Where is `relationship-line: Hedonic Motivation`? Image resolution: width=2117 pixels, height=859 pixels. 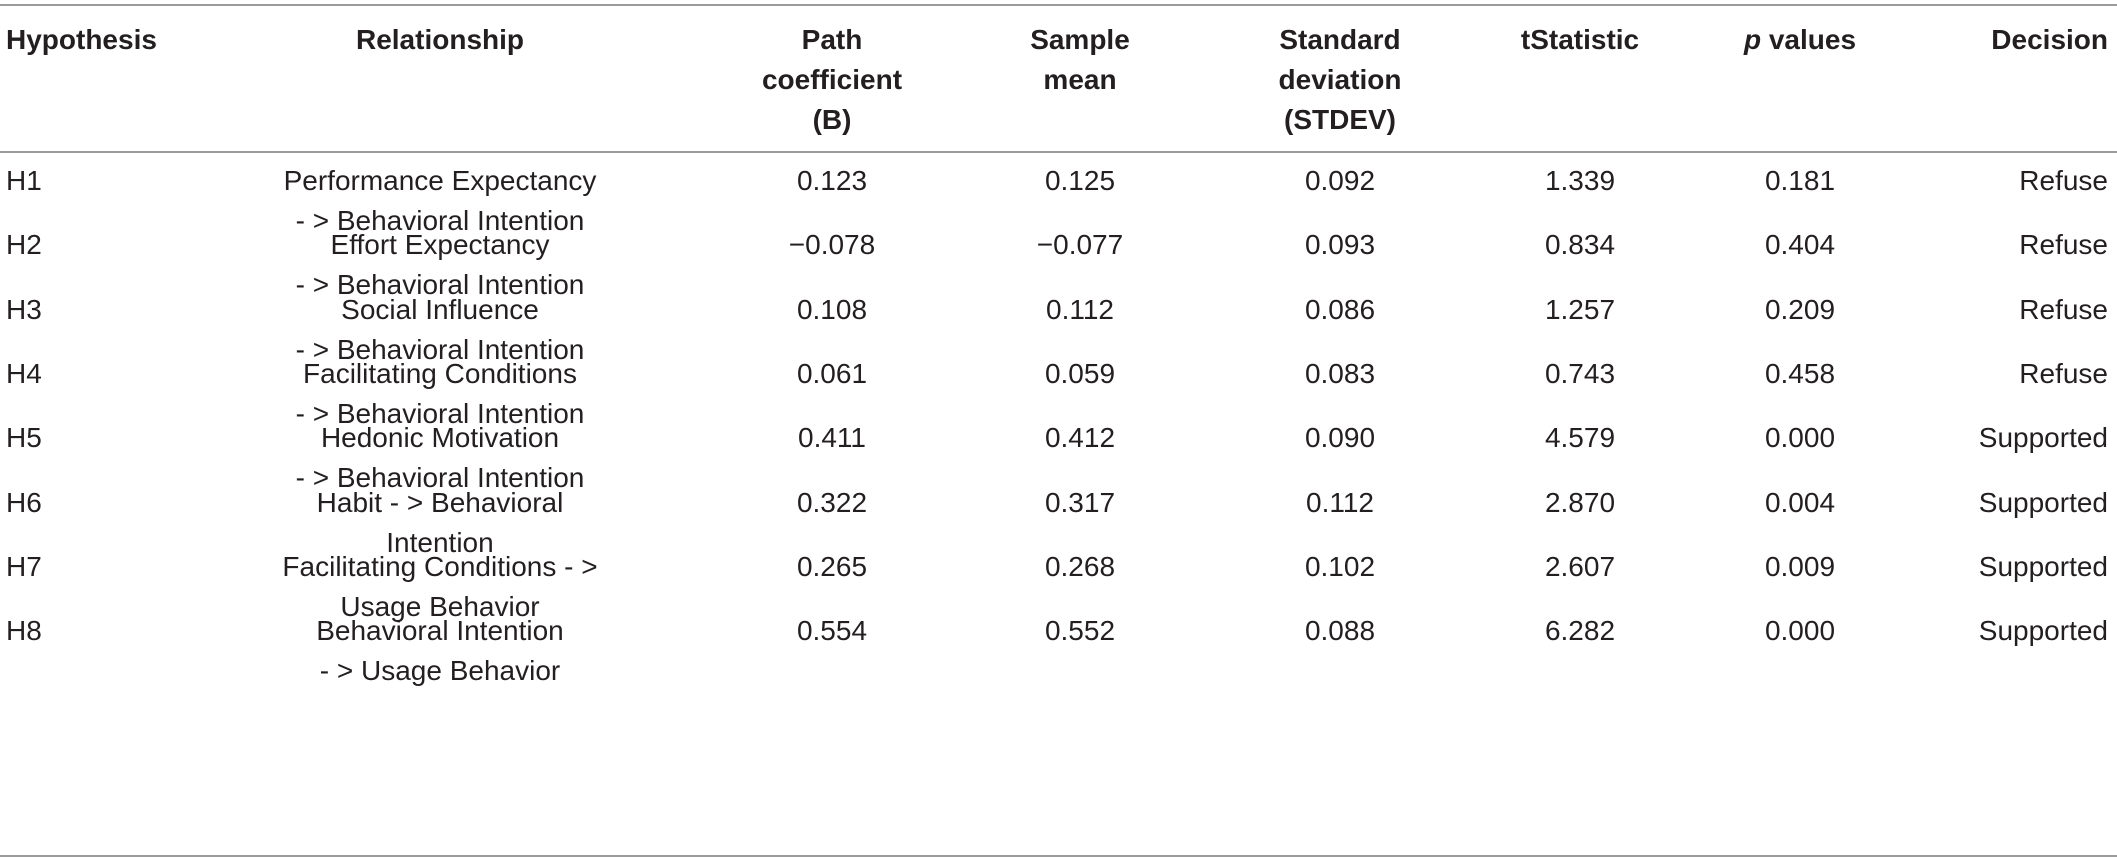
relationship-line: Hedonic Motivation is located at coordinates (440, 437).